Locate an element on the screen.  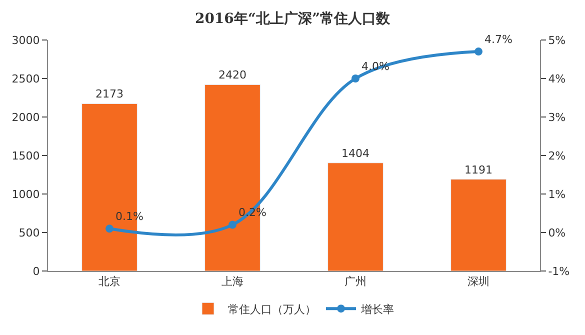
y-tick-label: 500 is located at coordinates (29, 233).